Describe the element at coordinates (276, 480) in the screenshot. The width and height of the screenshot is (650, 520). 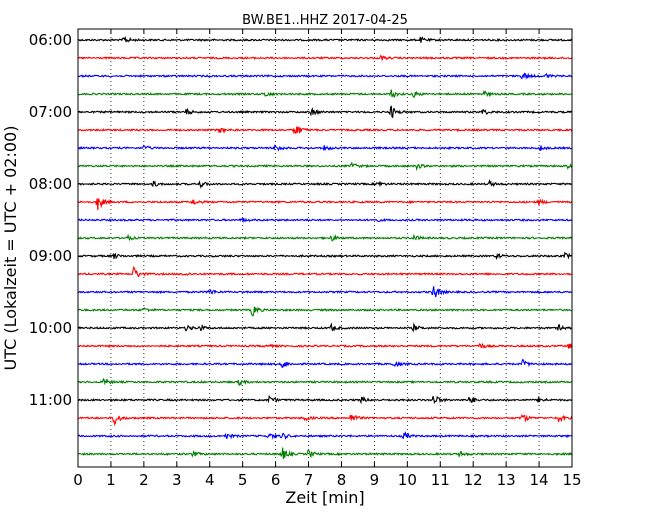
I see `x-tick-label: 6` at that location.